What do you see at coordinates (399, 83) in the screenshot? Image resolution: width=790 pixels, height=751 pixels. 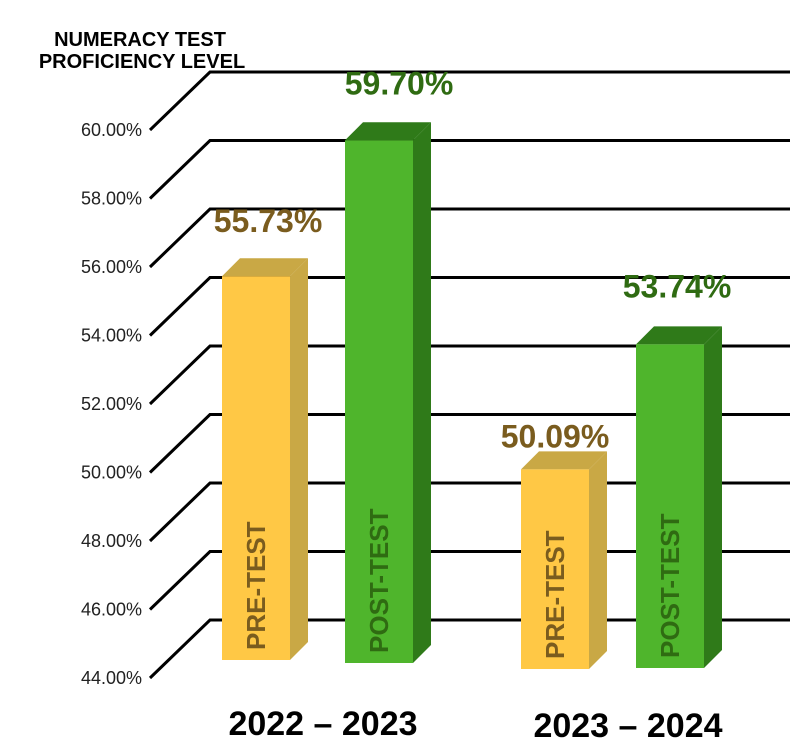 I see `value-label: 59.70%` at bounding box center [399, 83].